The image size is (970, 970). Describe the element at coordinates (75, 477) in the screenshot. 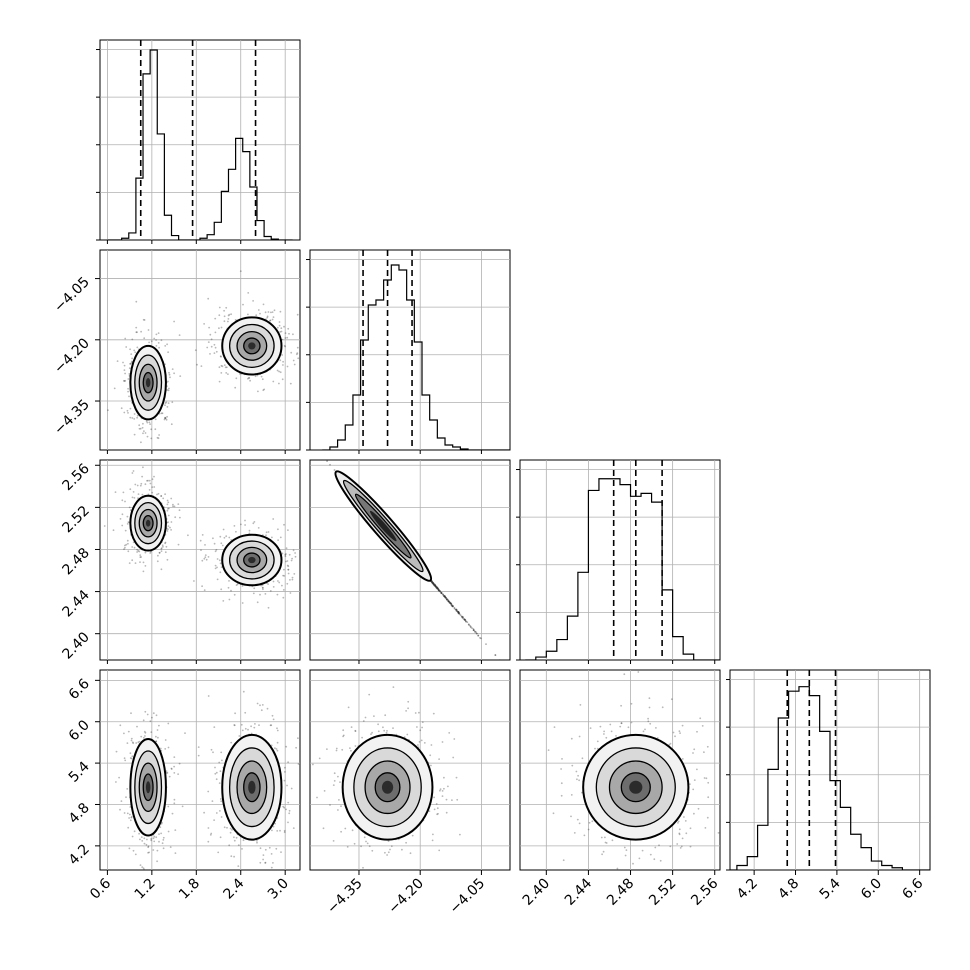

I see `y-tick-label: 2.56` at that location.